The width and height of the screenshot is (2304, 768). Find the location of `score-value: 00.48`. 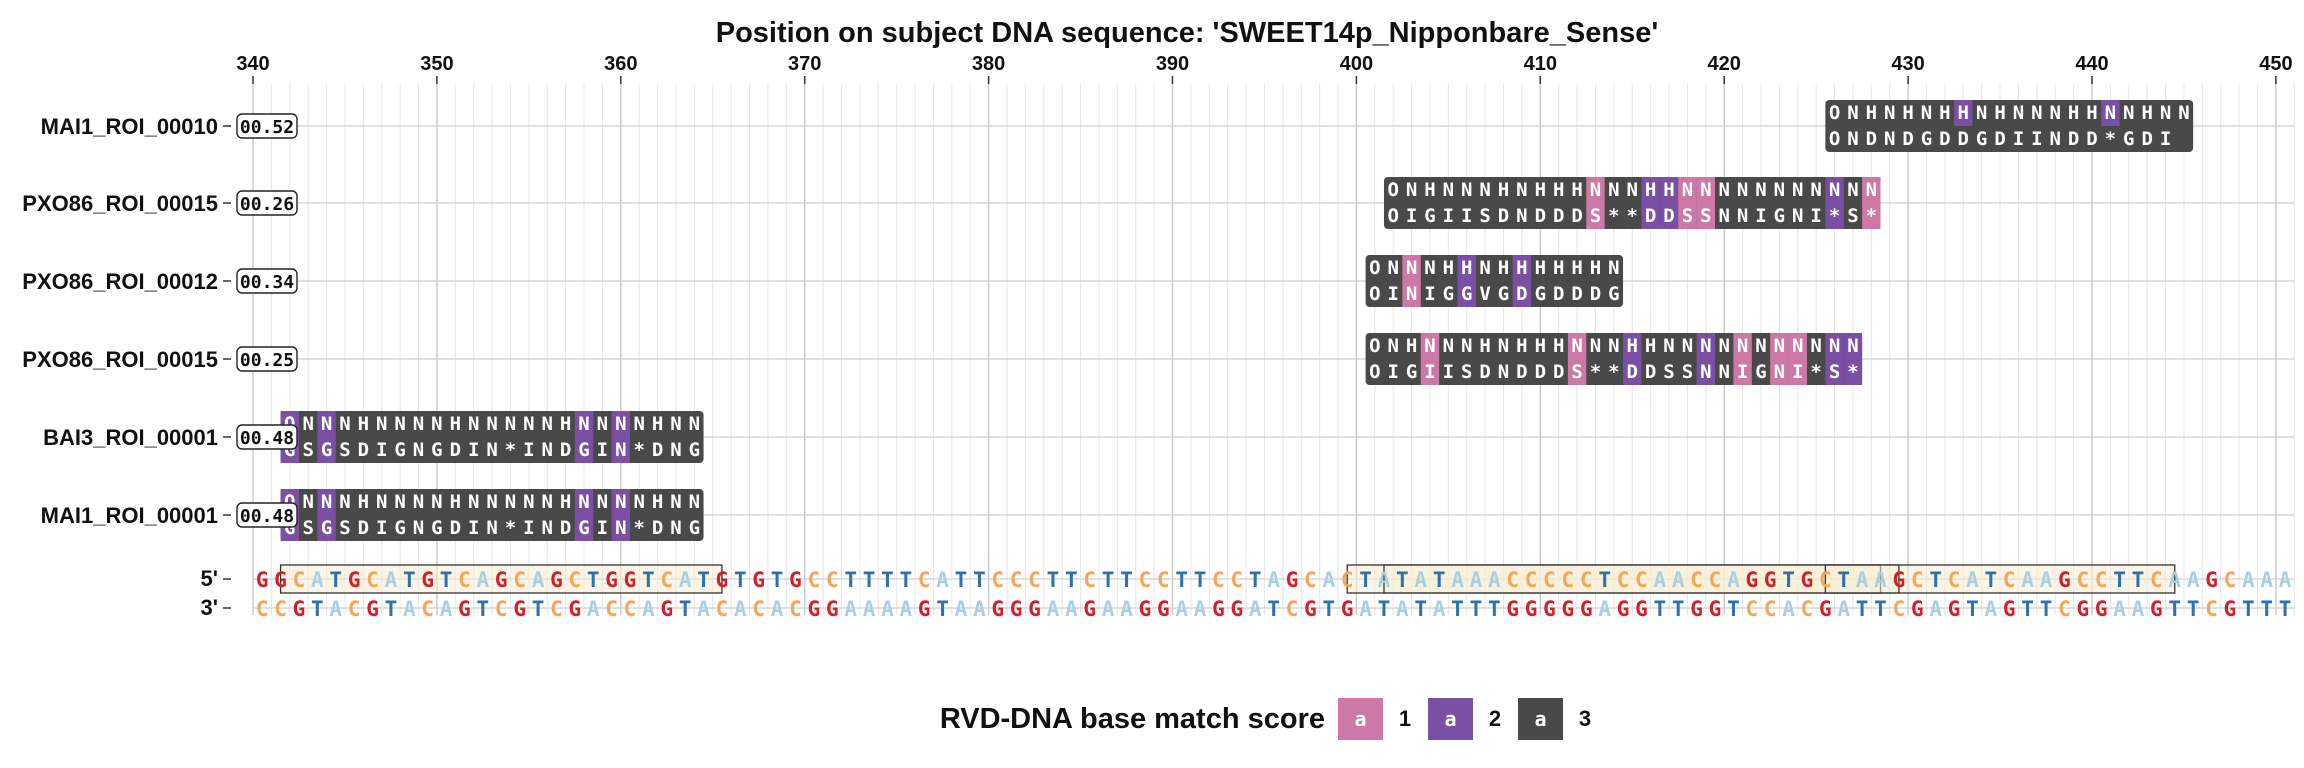

score-value: 00.48 is located at coordinates (267, 438).